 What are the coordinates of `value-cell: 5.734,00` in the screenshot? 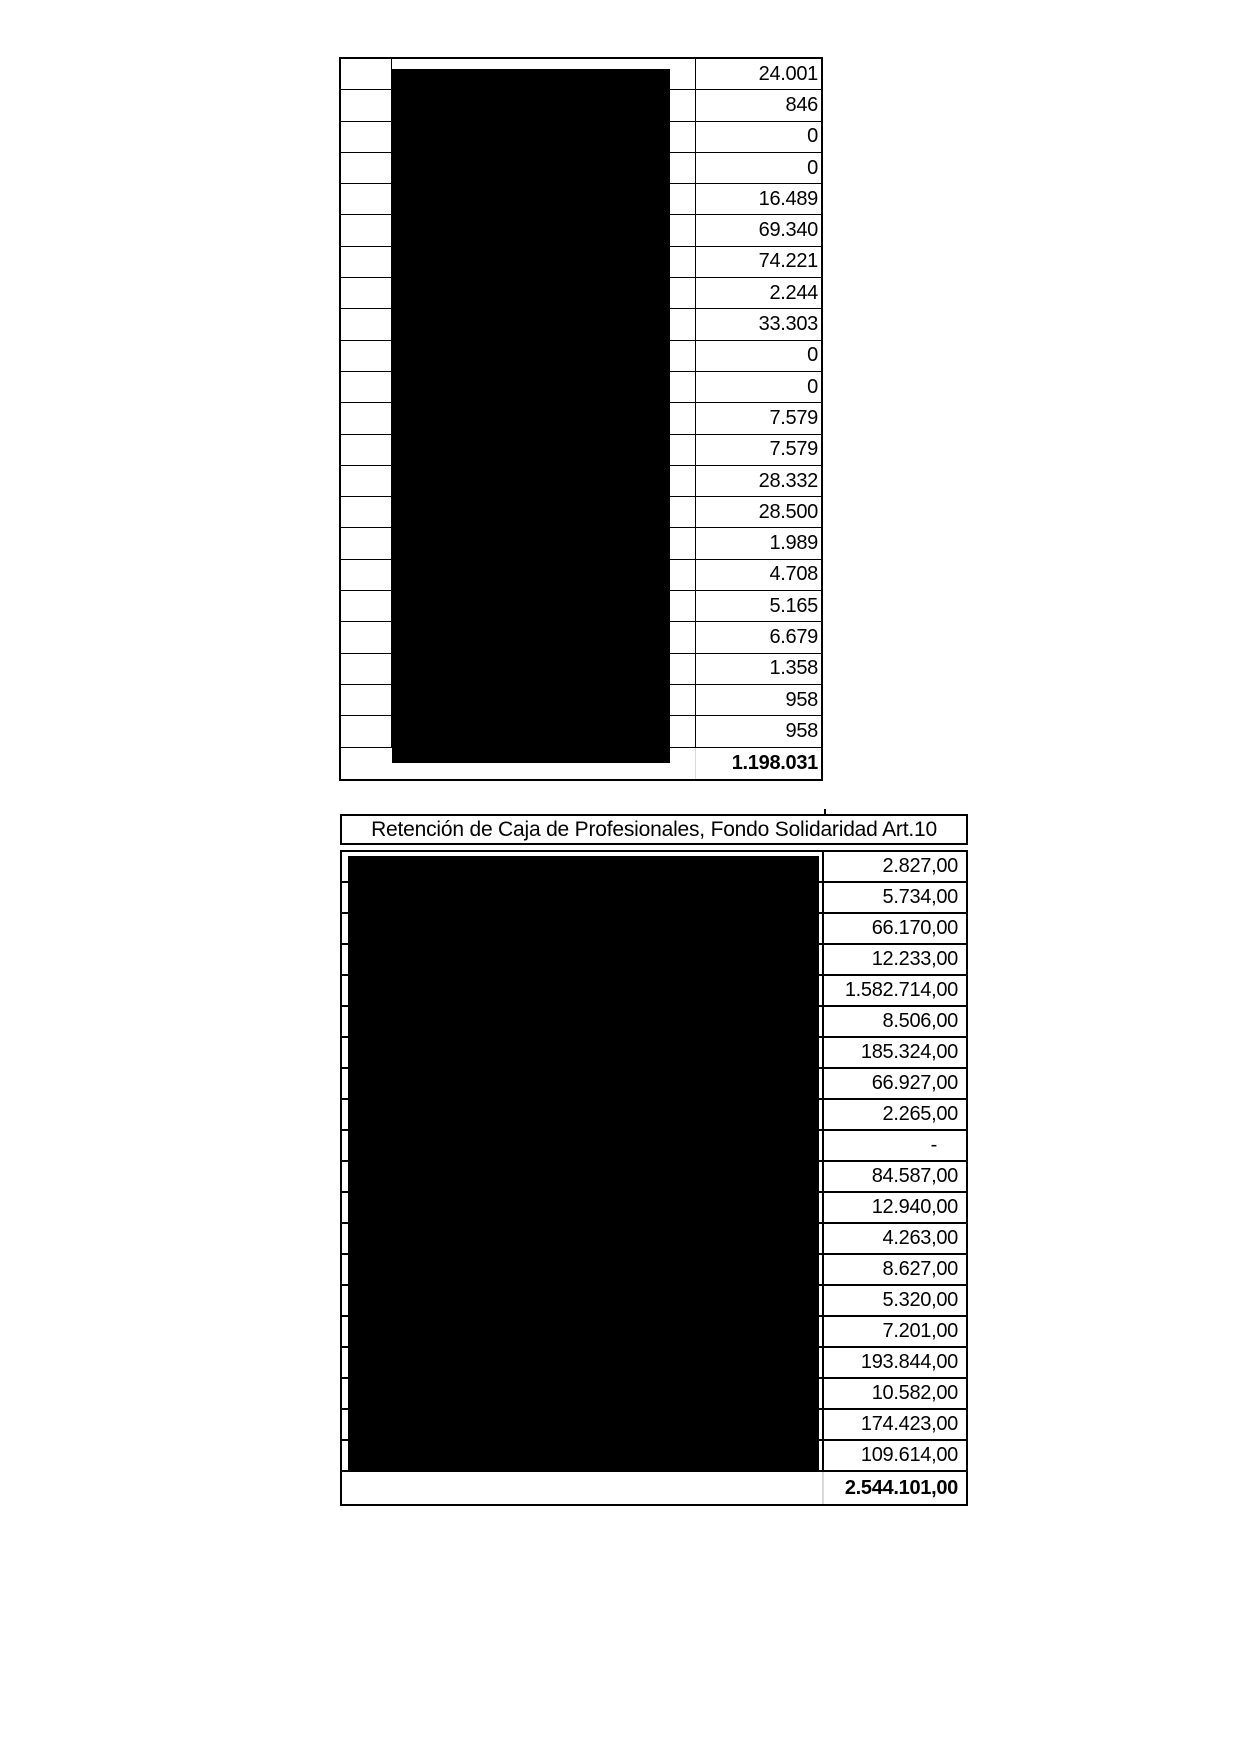 It's located at (920, 897).